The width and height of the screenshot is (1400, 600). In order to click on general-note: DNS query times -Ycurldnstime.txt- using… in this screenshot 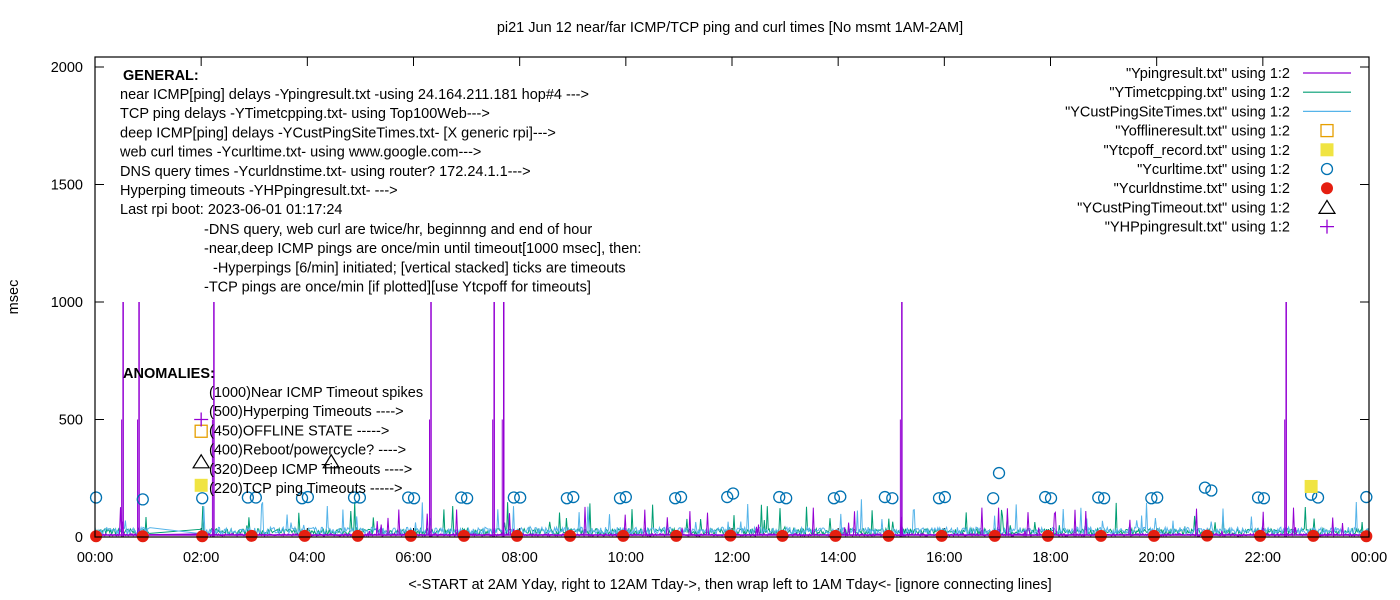, I will do `click(325, 172)`.